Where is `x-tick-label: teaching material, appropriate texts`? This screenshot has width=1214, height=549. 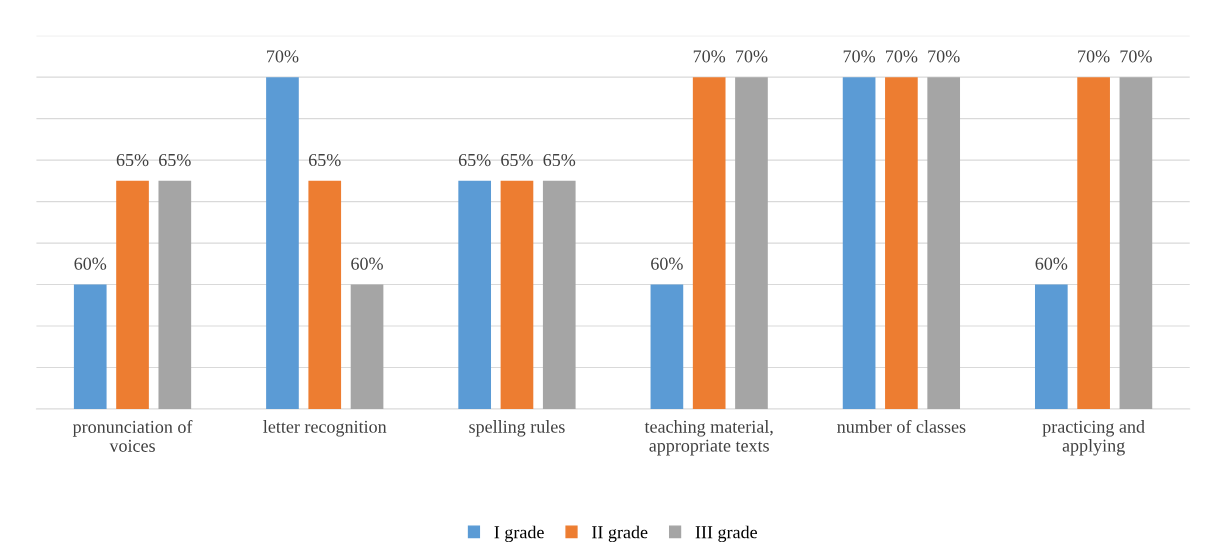
x-tick-label: teaching material, appropriate texts is located at coordinates (708, 438).